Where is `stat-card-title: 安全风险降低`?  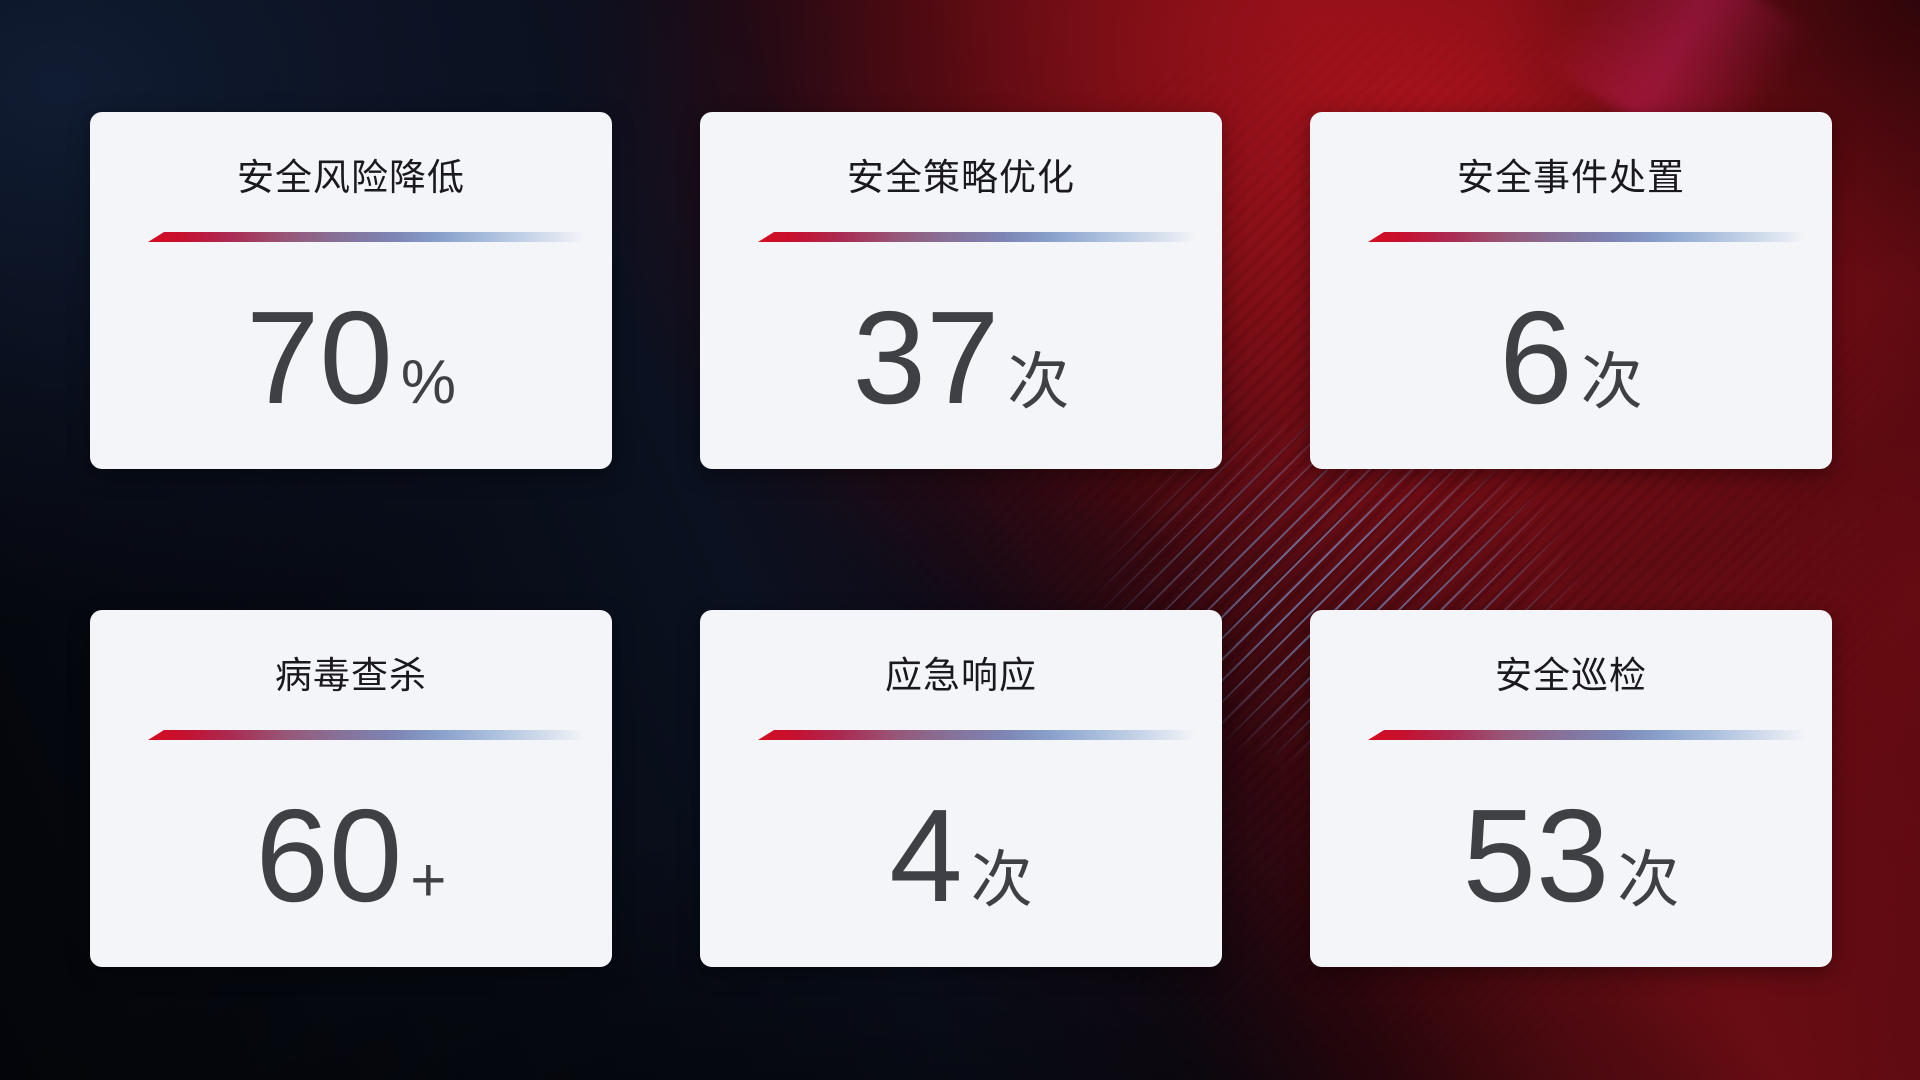 stat-card-title: 安全风险降低 is located at coordinates (351, 177).